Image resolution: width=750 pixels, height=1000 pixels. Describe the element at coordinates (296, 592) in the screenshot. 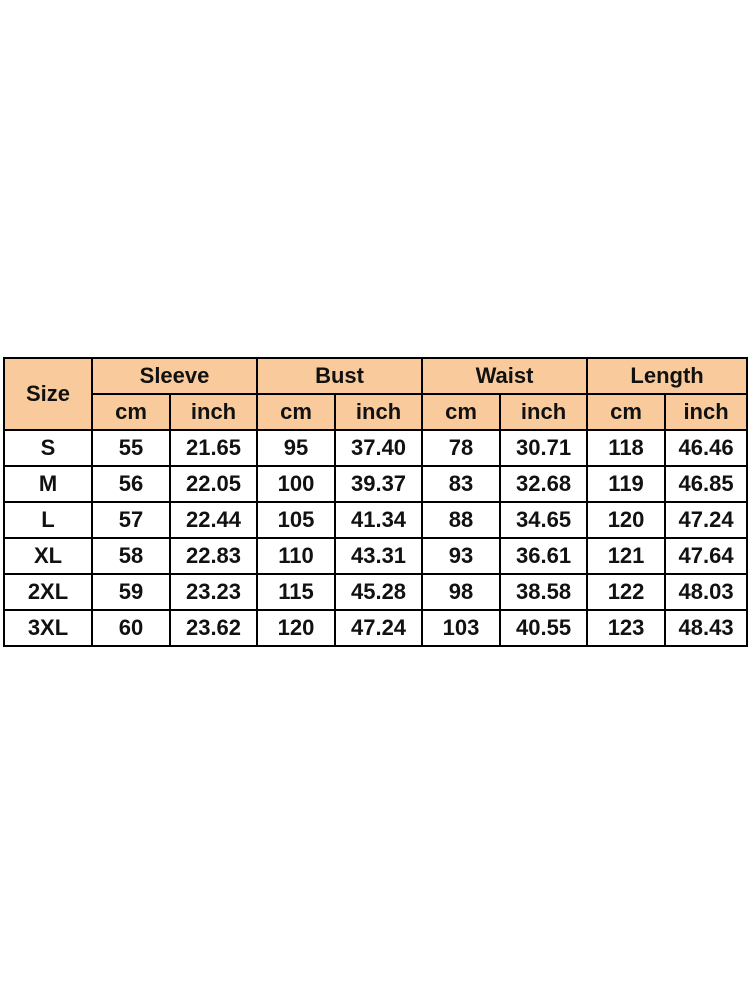

I see `value-cell: 115` at that location.